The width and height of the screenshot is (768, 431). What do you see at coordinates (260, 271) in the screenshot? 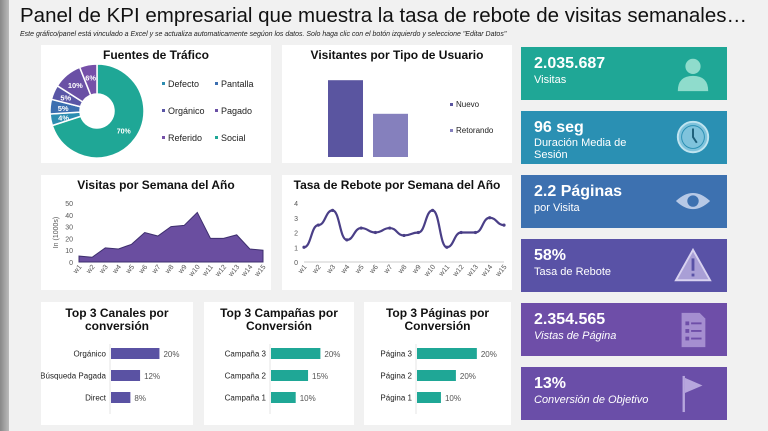
I see `x-tick-label: w15` at bounding box center [260, 271].